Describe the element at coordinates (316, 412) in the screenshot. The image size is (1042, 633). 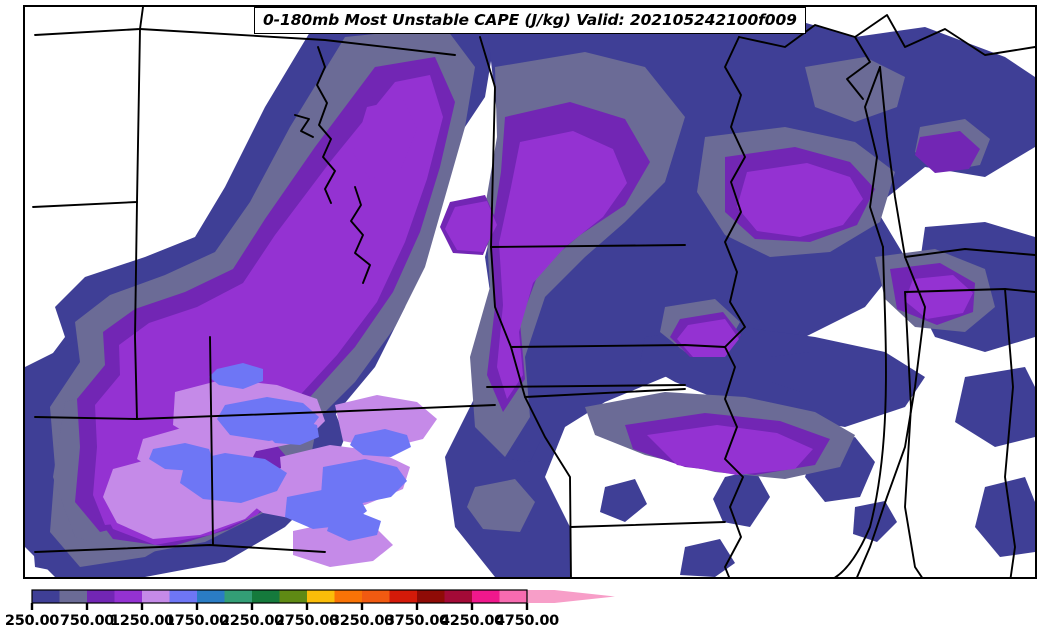
I see `border-co-ok-north` at that location.